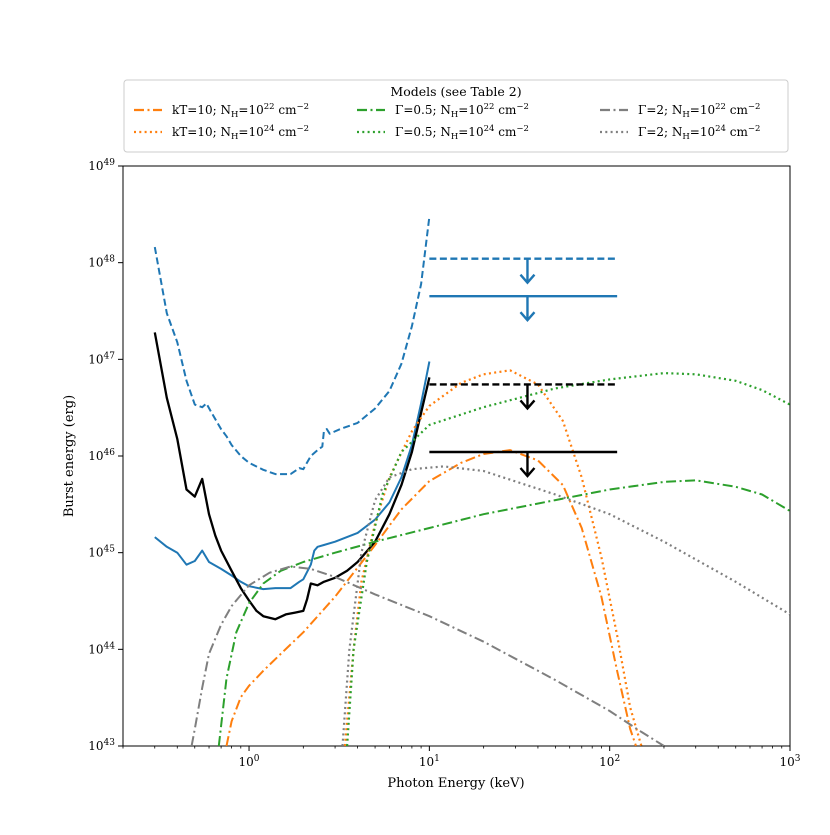 The height and width of the screenshot is (835, 830). What do you see at coordinates (609, 761) in the screenshot?
I see `x-tick-label: 102` at bounding box center [609, 761].